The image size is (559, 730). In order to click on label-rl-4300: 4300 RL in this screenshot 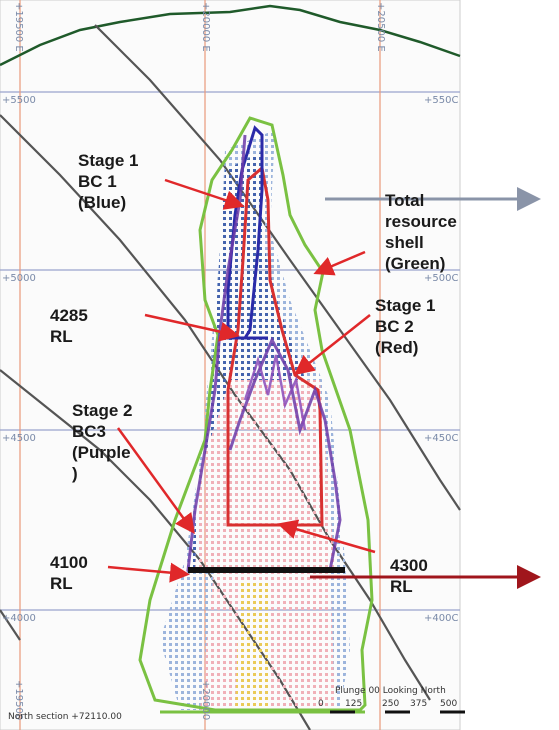, I will do `click(409, 576)`.